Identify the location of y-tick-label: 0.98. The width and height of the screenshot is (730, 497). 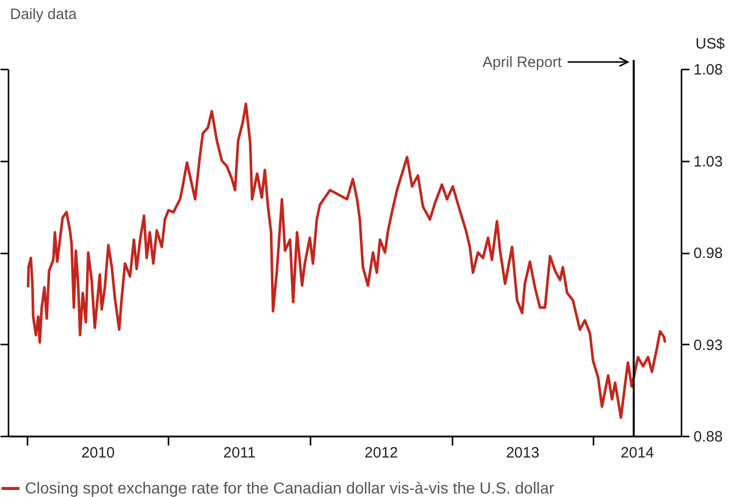
(708, 253).